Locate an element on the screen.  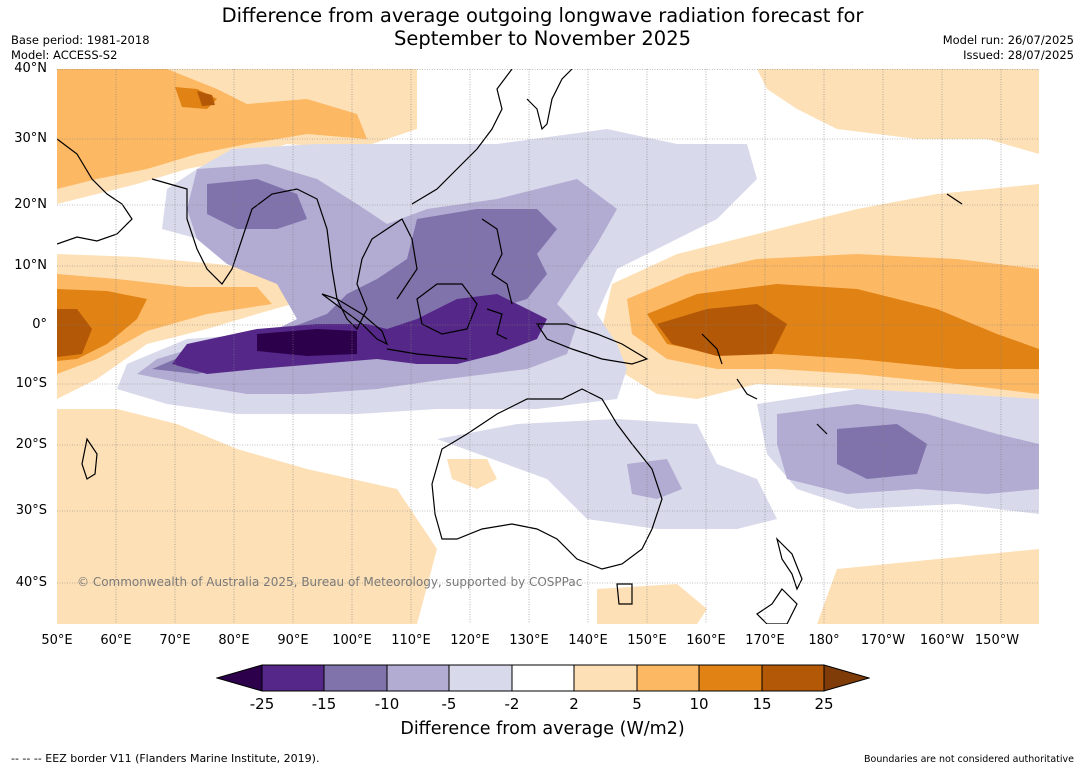
model-name: Model: ACCESS-S2 is located at coordinates (64, 55).